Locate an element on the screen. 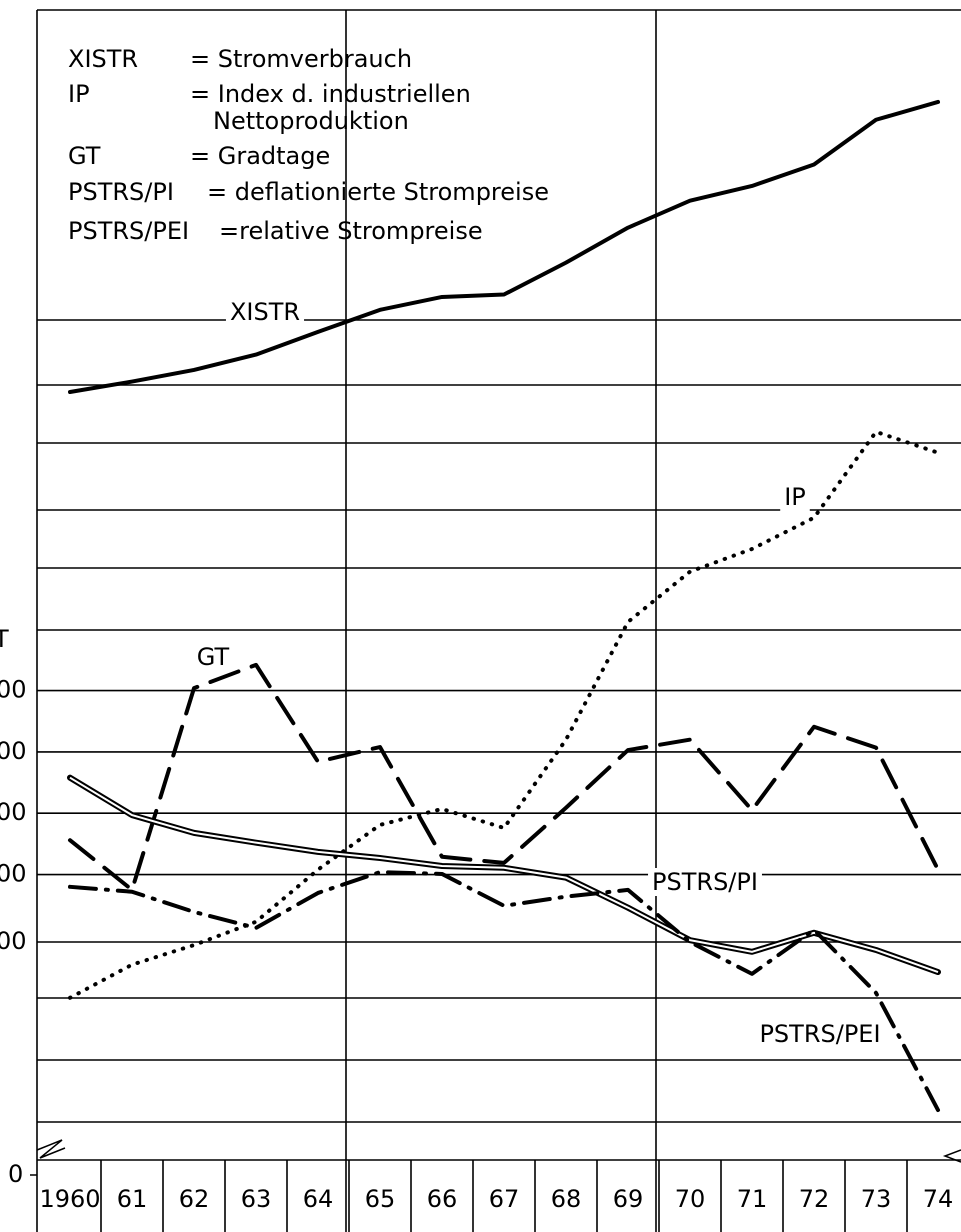 Image resolution: width=961 pixels, height=1232 pixels. series-line-inner is located at coordinates (504, 874).